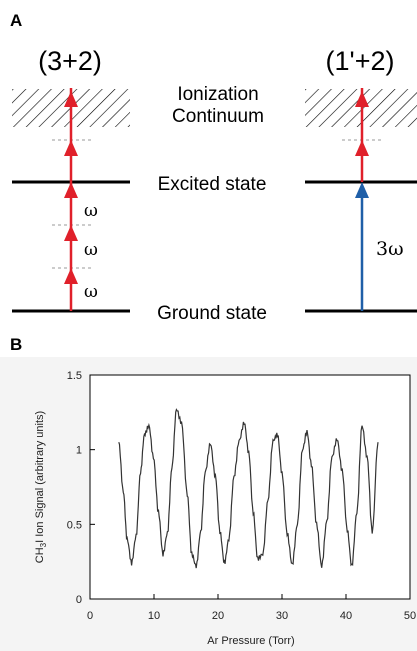 The image size is (417, 651). I want to click on y-axis-title-suffix: I Ion Signal (arbitrary units), so click(40, 477).